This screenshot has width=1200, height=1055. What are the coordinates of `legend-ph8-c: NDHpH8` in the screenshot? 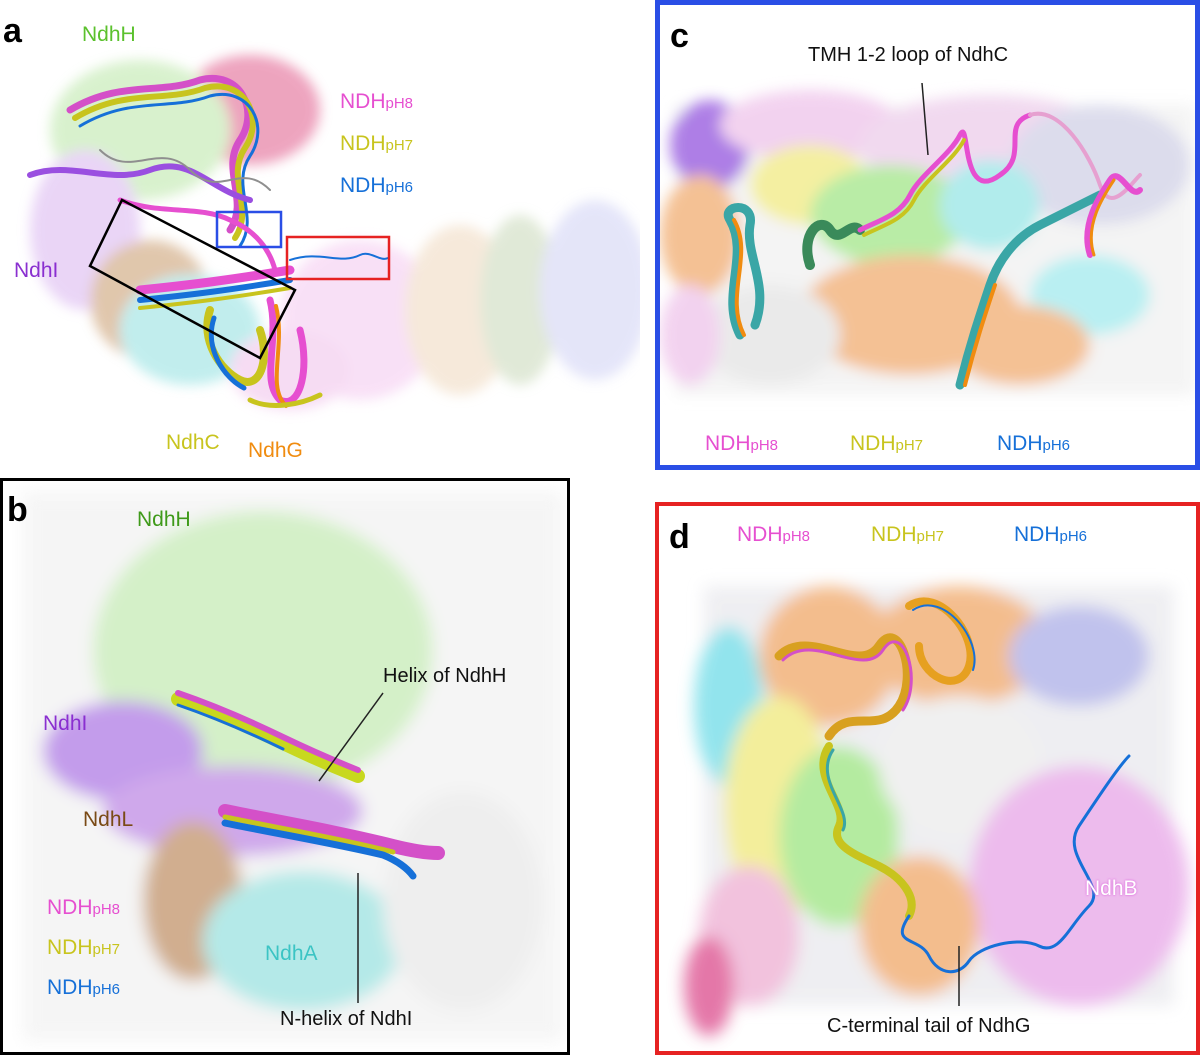 It's located at (742, 443).